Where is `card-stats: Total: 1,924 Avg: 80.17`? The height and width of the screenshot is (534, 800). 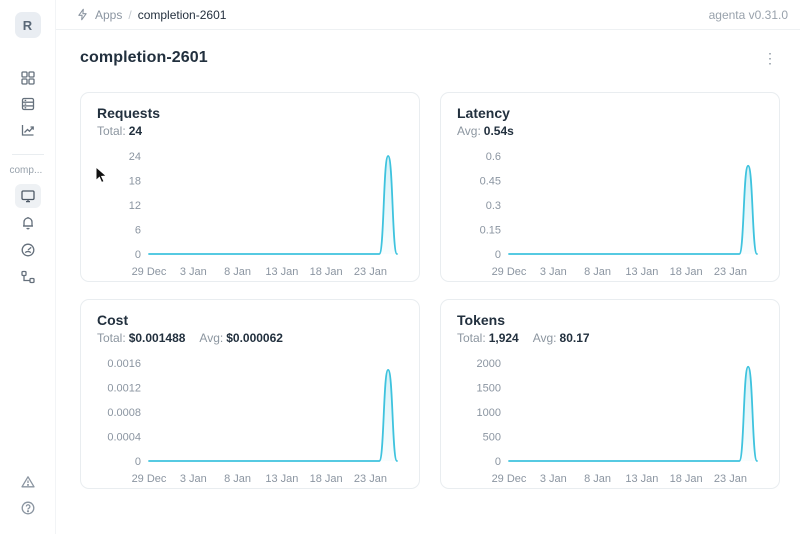
card-stats: Total: 1,924 Avg: 80.17 is located at coordinates (610, 338).